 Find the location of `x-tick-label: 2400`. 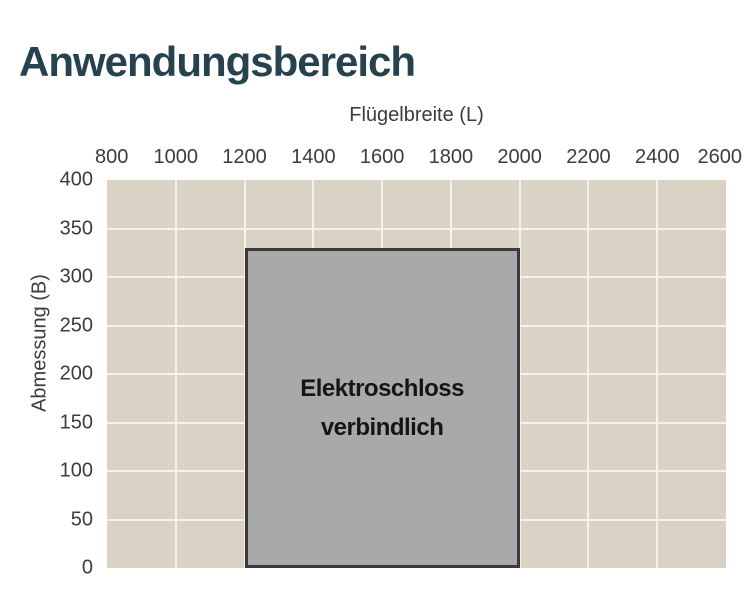

x-tick-label: 2400 is located at coordinates (657, 157).